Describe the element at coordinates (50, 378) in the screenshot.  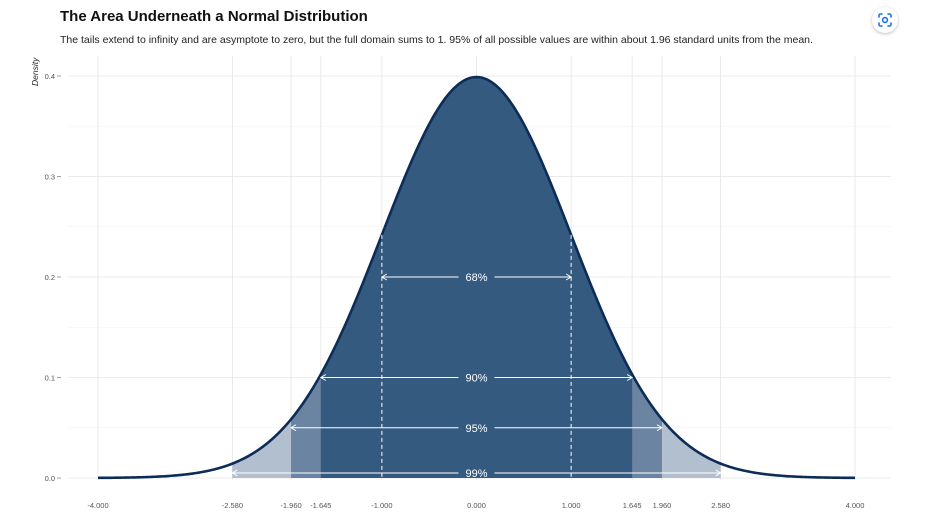
I see `y-tick-label: 0.1` at that location.